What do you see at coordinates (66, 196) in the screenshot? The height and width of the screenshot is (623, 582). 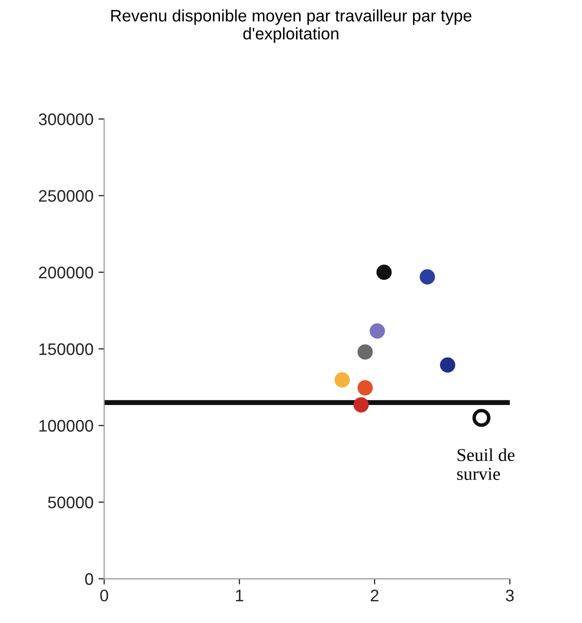 I see `y-tick-label: 250000` at bounding box center [66, 196].